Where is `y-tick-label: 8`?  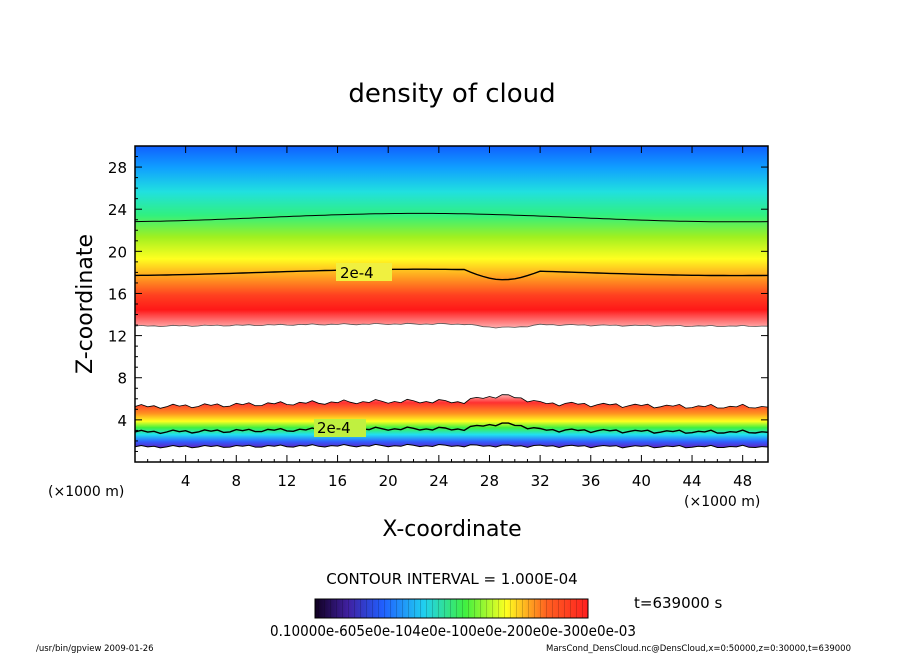 y-tick-label: 8 is located at coordinates (122, 379).